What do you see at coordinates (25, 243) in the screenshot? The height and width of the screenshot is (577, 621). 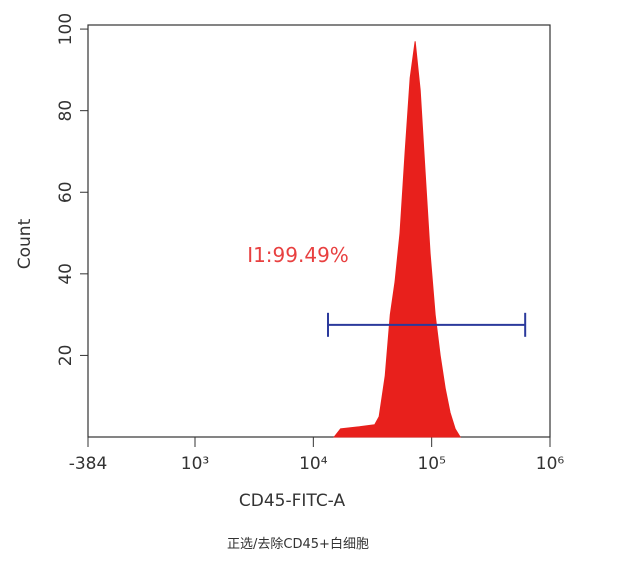 I see `y-axis-label: Count` at bounding box center [25, 243].